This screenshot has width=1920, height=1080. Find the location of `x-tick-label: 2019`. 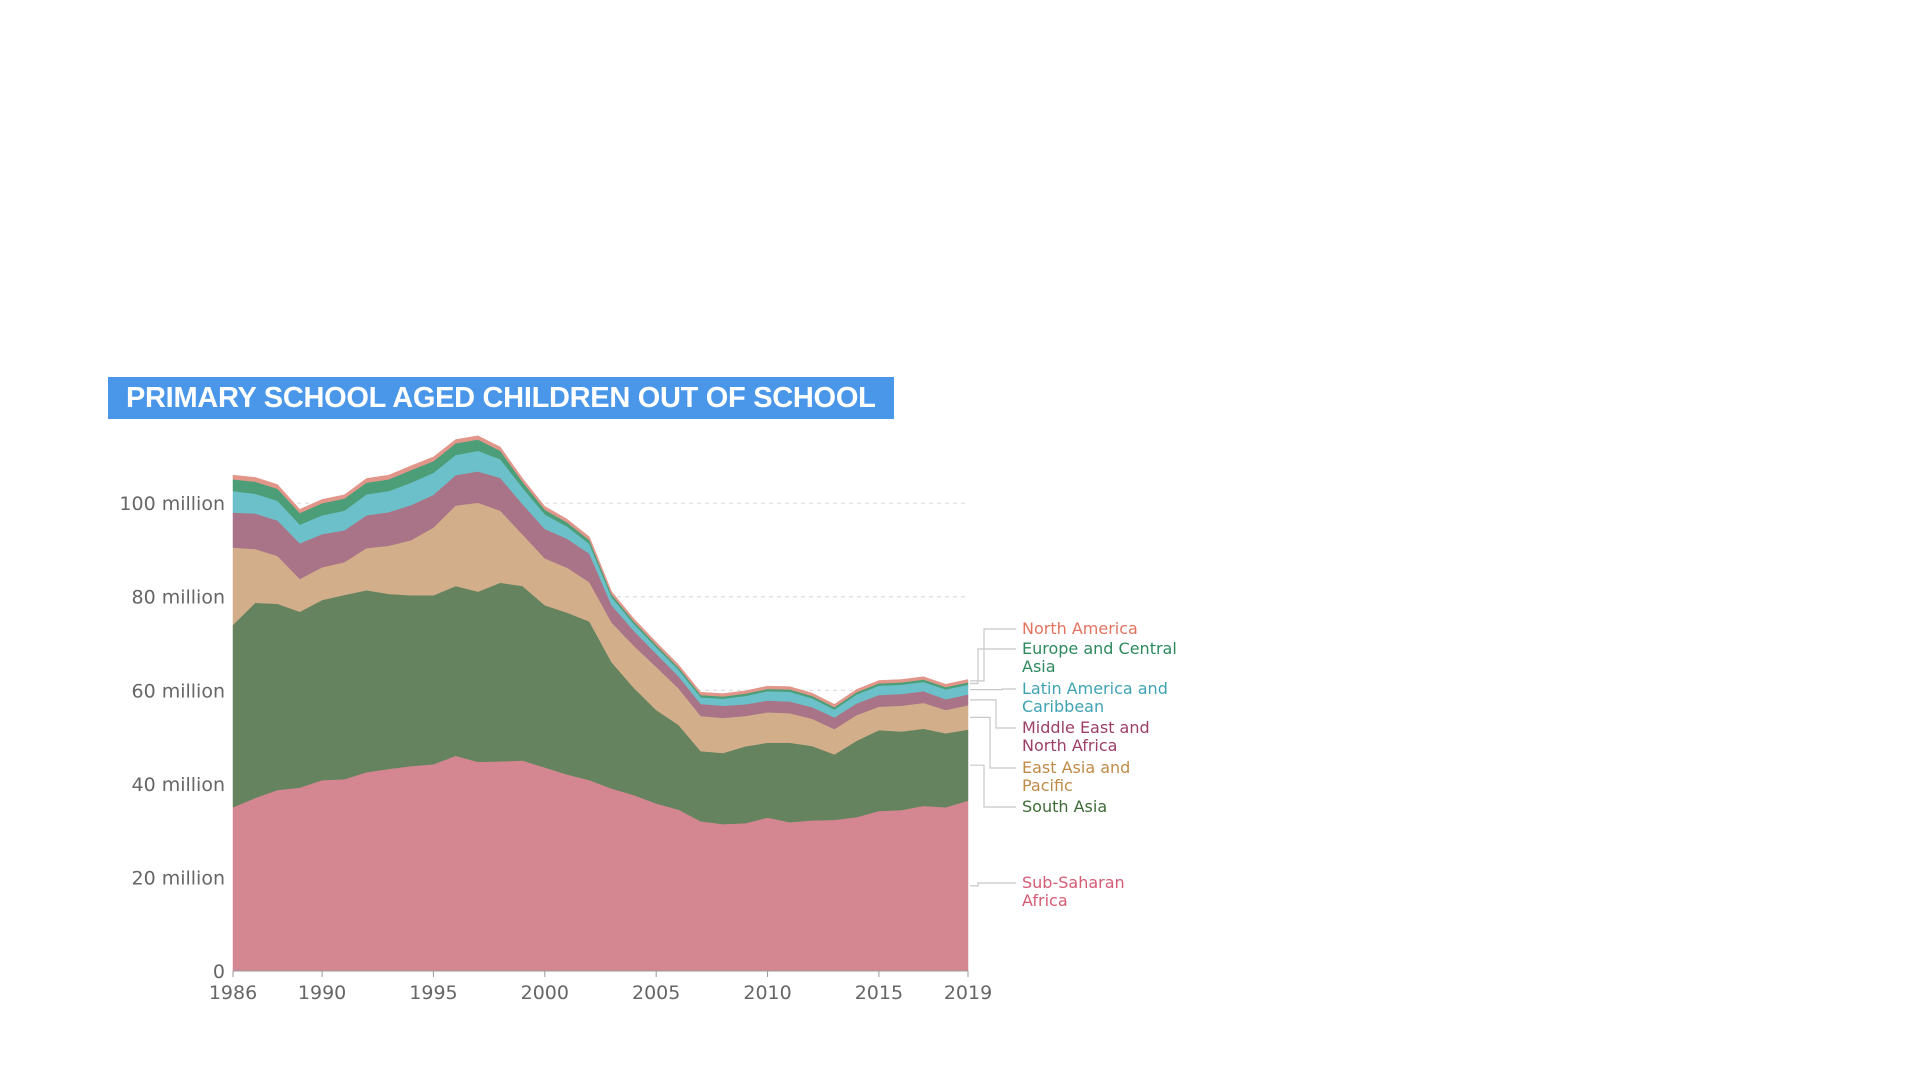

x-tick-label: 2019 is located at coordinates (968, 993).